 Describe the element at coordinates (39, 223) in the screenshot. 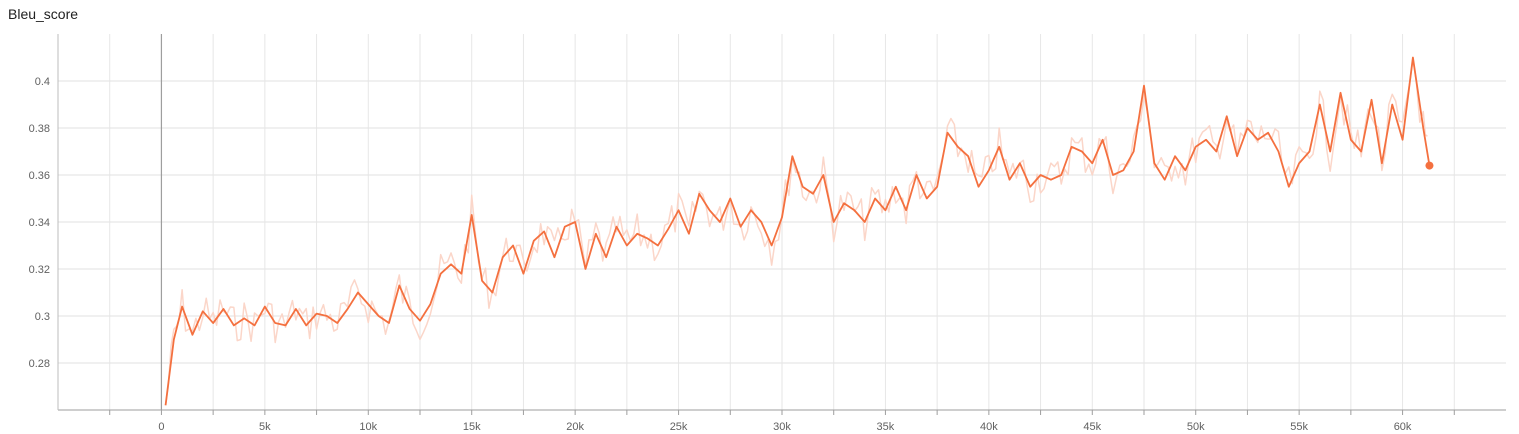

I see `y-tick-label: 0.34` at that location.